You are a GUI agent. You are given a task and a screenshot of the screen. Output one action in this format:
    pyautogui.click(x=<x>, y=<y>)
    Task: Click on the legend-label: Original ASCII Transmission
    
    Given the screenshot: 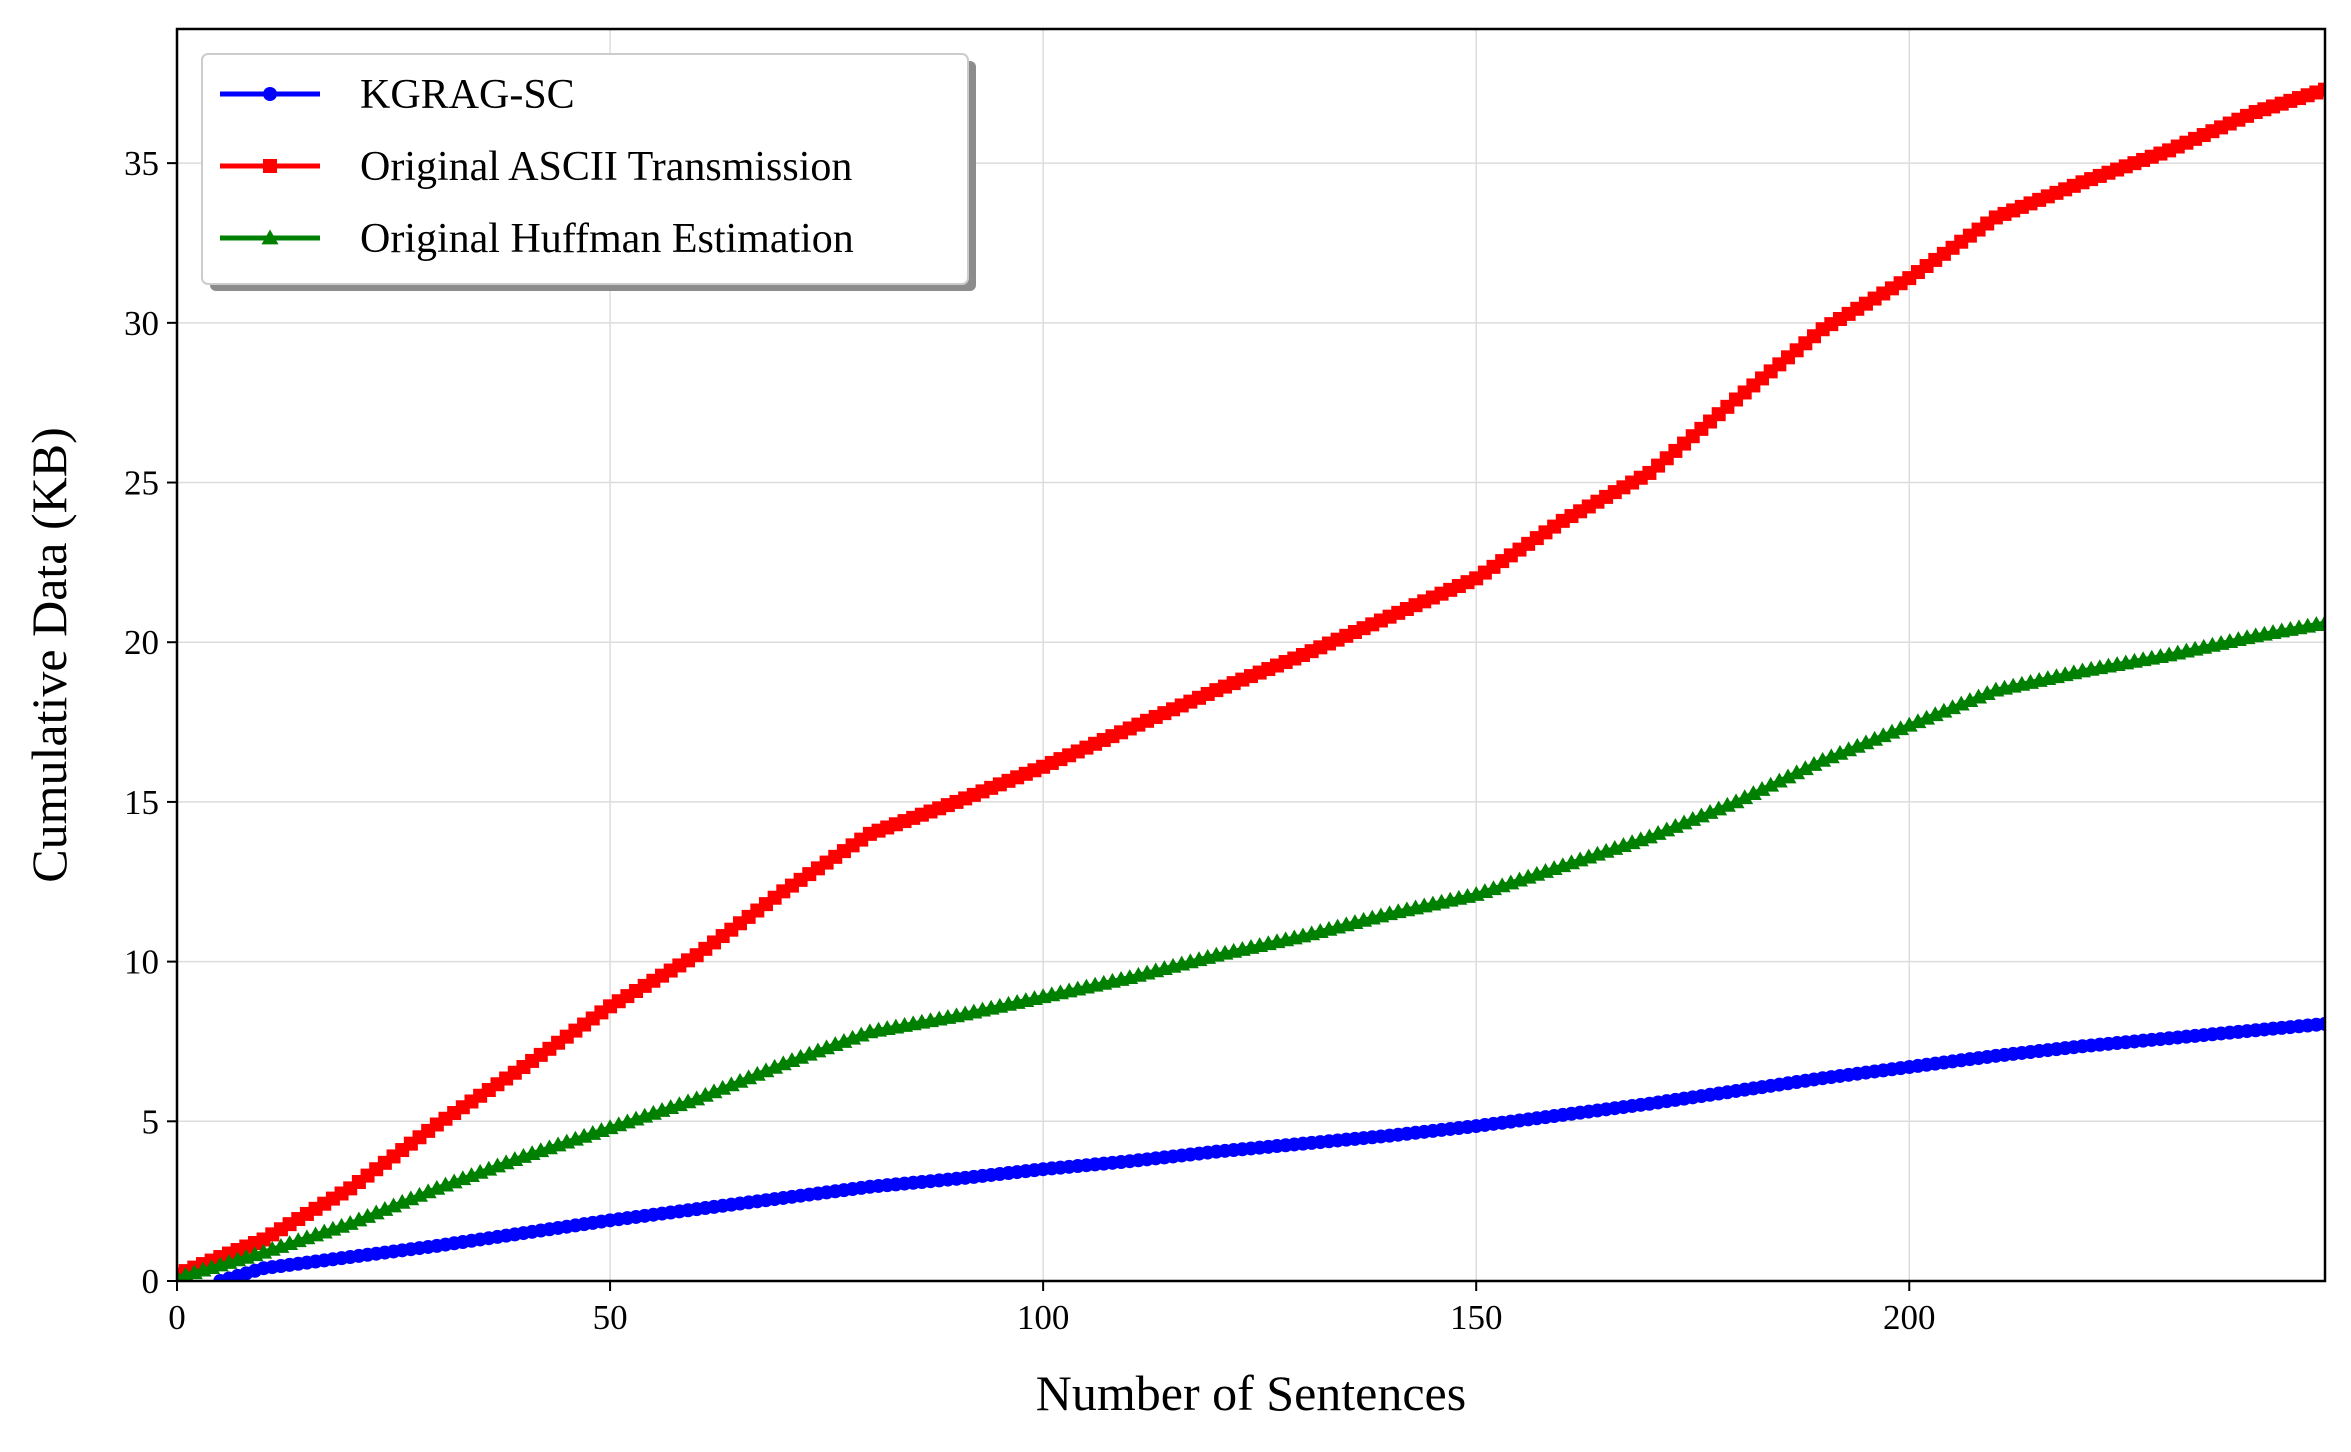 What is the action you would take?
    pyautogui.click(x=606, y=167)
    